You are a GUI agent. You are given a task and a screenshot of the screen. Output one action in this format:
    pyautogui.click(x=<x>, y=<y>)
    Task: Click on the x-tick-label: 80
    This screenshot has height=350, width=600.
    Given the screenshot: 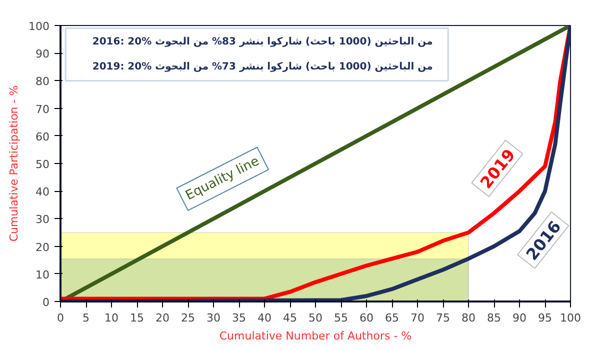 What is the action you would take?
    pyautogui.click(x=469, y=318)
    